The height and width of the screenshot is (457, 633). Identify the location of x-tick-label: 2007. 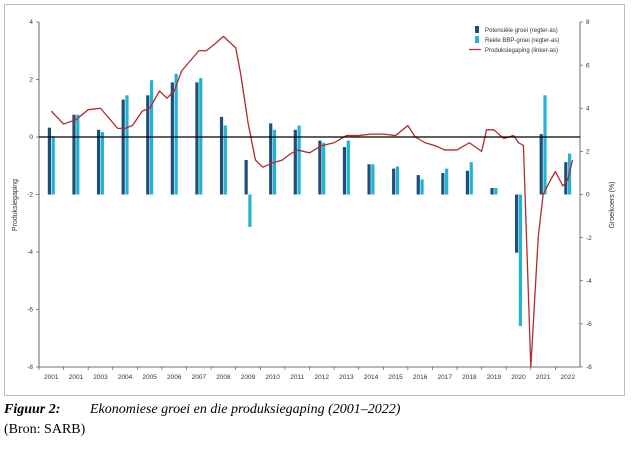
(199, 377).